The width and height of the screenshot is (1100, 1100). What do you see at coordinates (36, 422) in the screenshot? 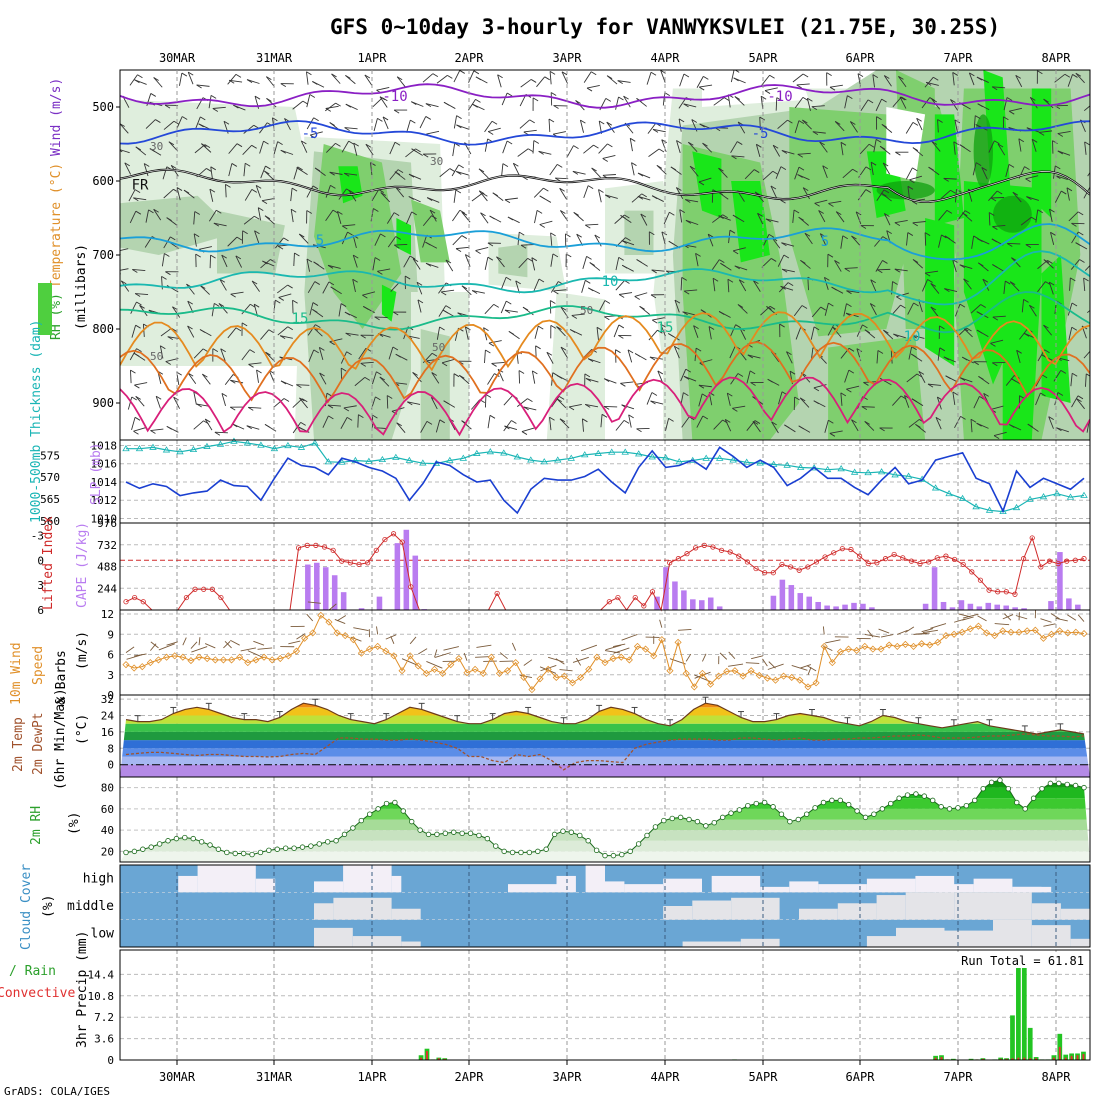
I see `slp-ylabel: 1000-500mb Thickness (dam)` at bounding box center [36, 422].